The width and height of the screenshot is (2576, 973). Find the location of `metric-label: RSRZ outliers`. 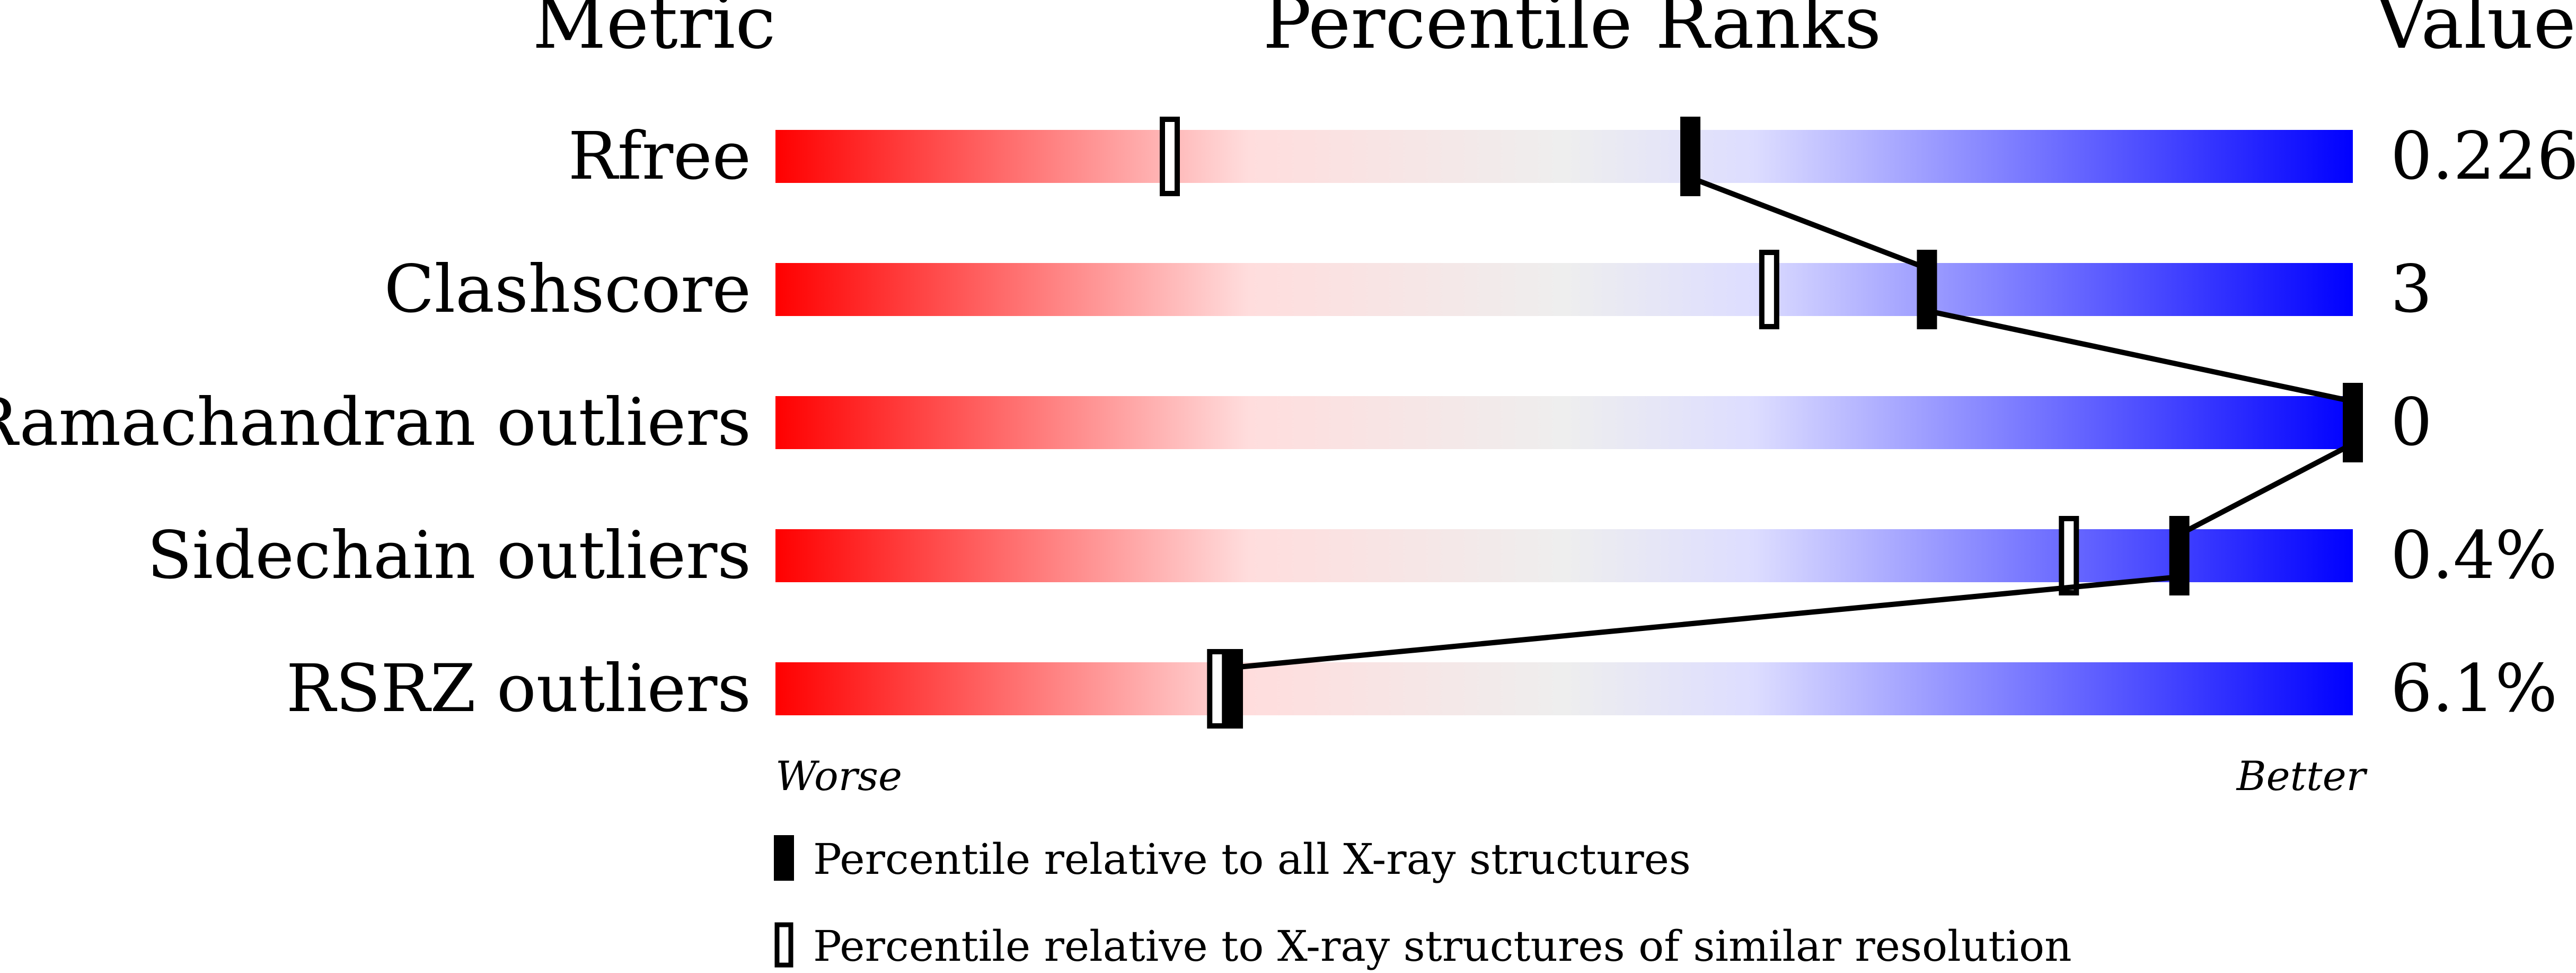

metric-label: RSRZ outliers is located at coordinates (518, 689).